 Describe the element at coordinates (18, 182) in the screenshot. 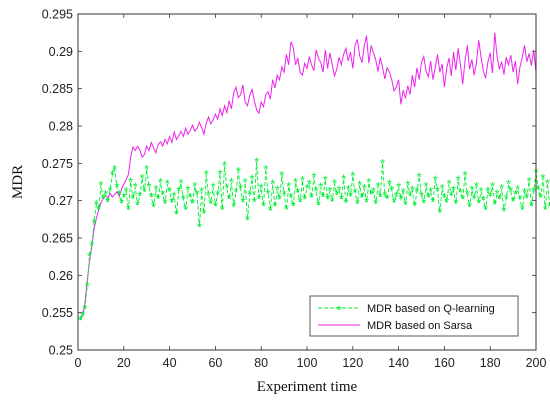

I see `y-axis-label: MDR` at that location.